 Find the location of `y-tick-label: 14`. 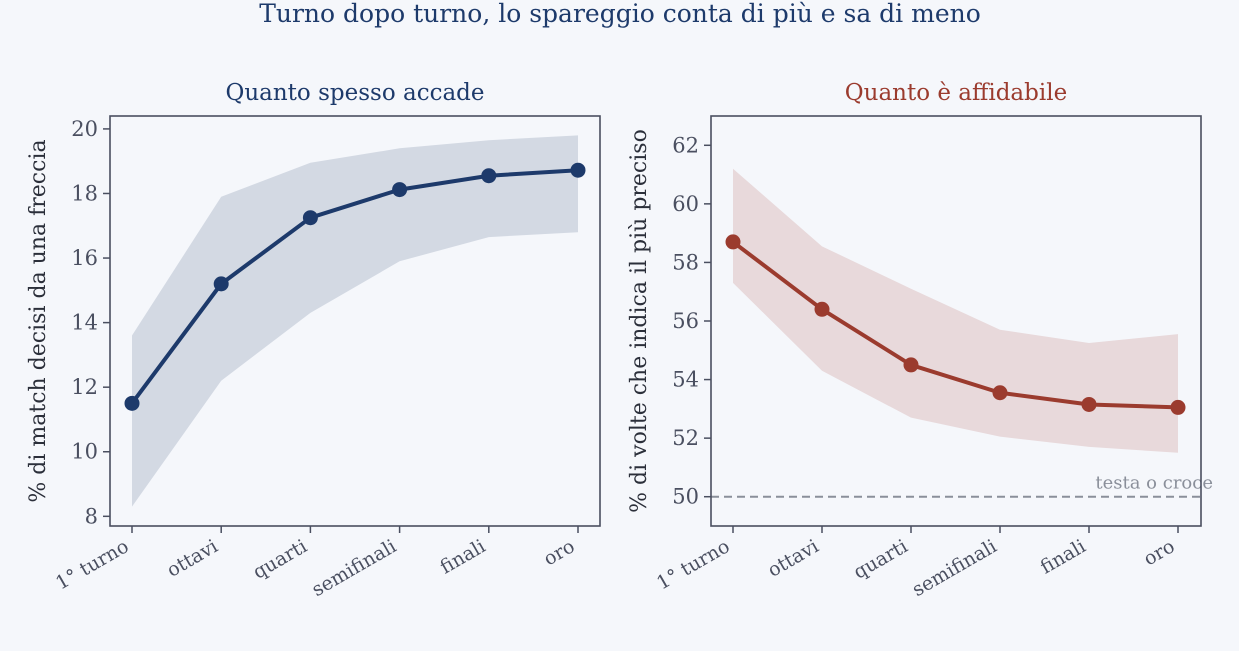

y-tick-label: 14 is located at coordinates (84, 323).